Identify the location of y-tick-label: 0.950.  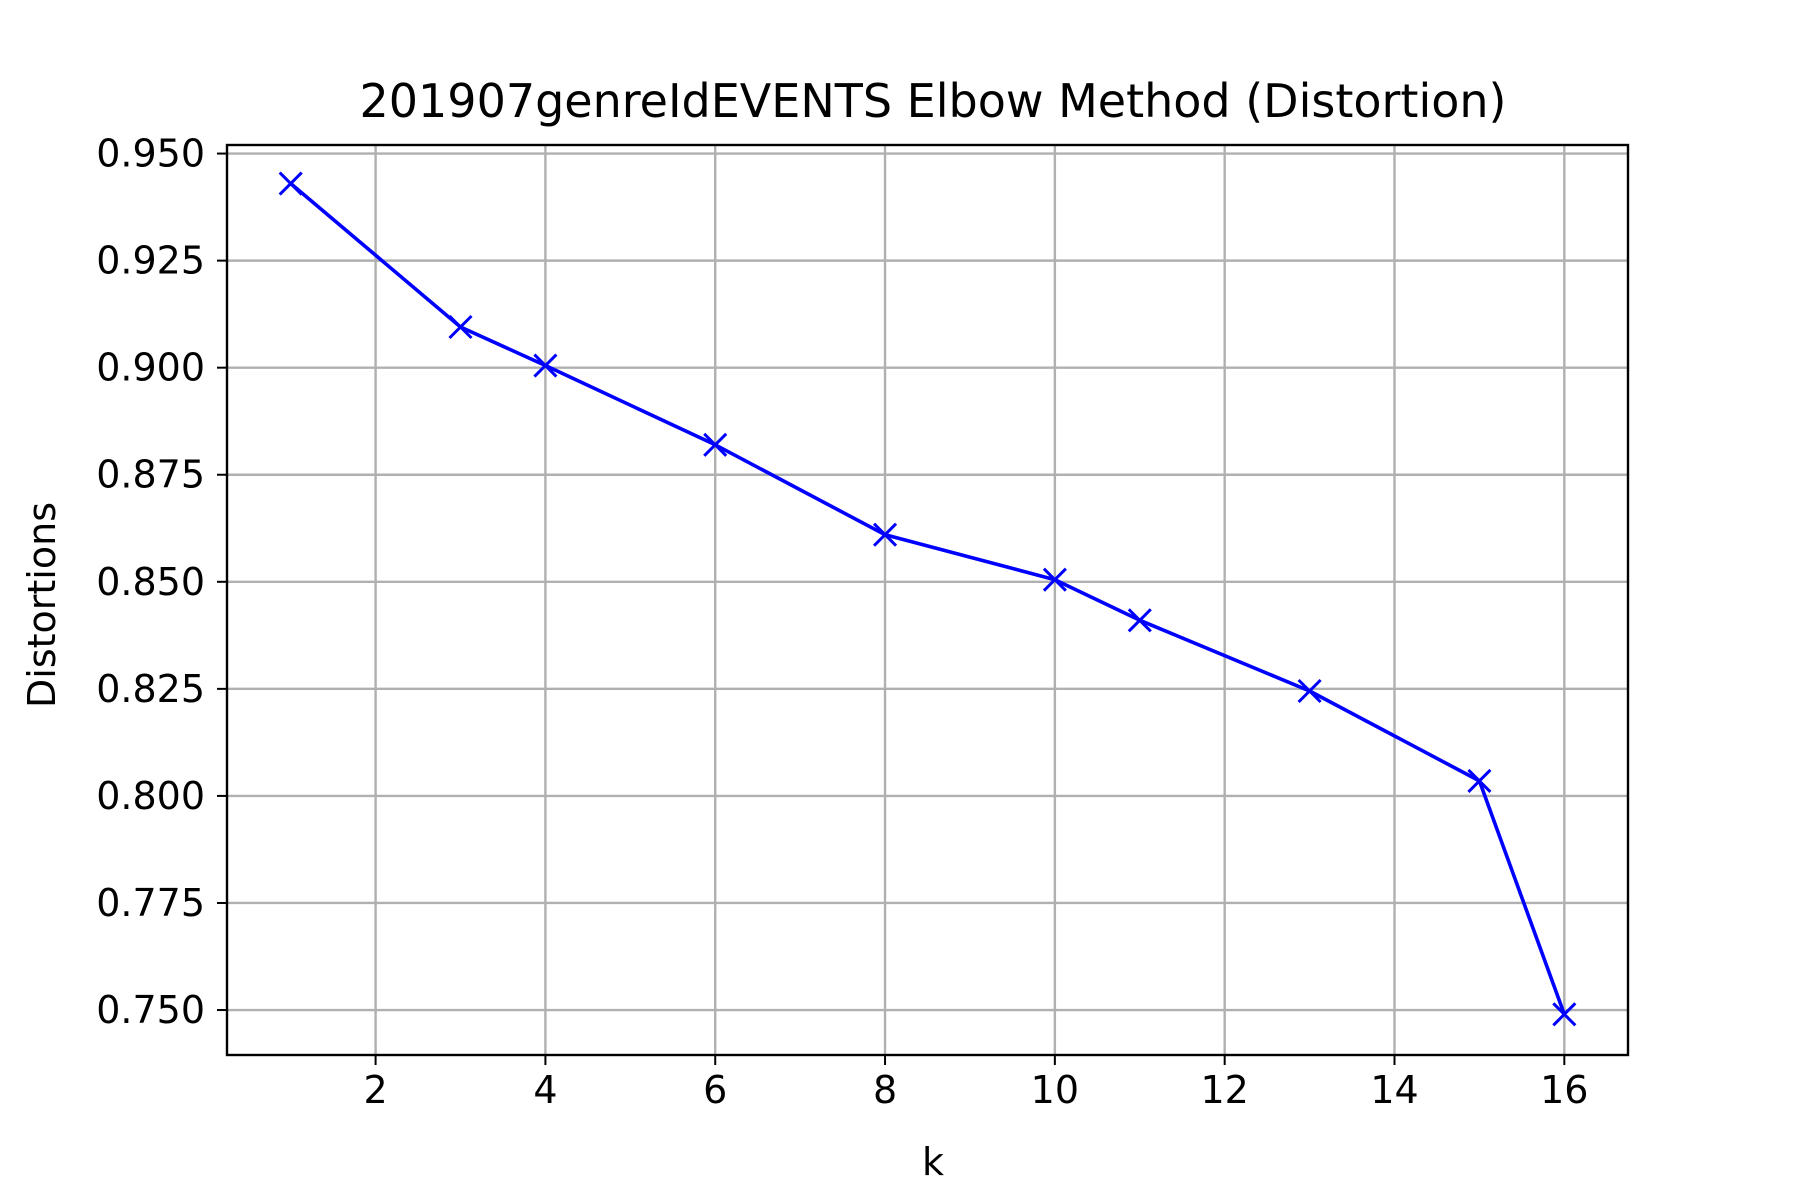
(150, 154).